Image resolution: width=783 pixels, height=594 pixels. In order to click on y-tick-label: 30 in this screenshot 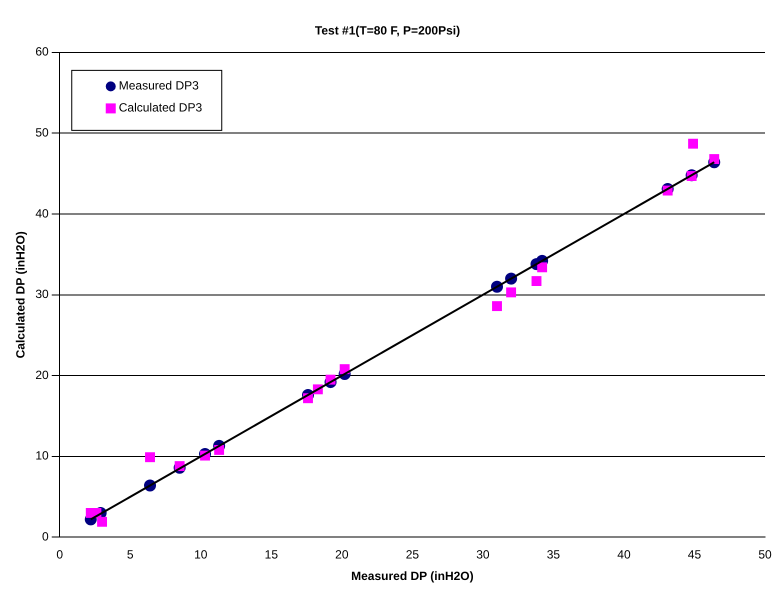, I will do `click(42, 294)`.